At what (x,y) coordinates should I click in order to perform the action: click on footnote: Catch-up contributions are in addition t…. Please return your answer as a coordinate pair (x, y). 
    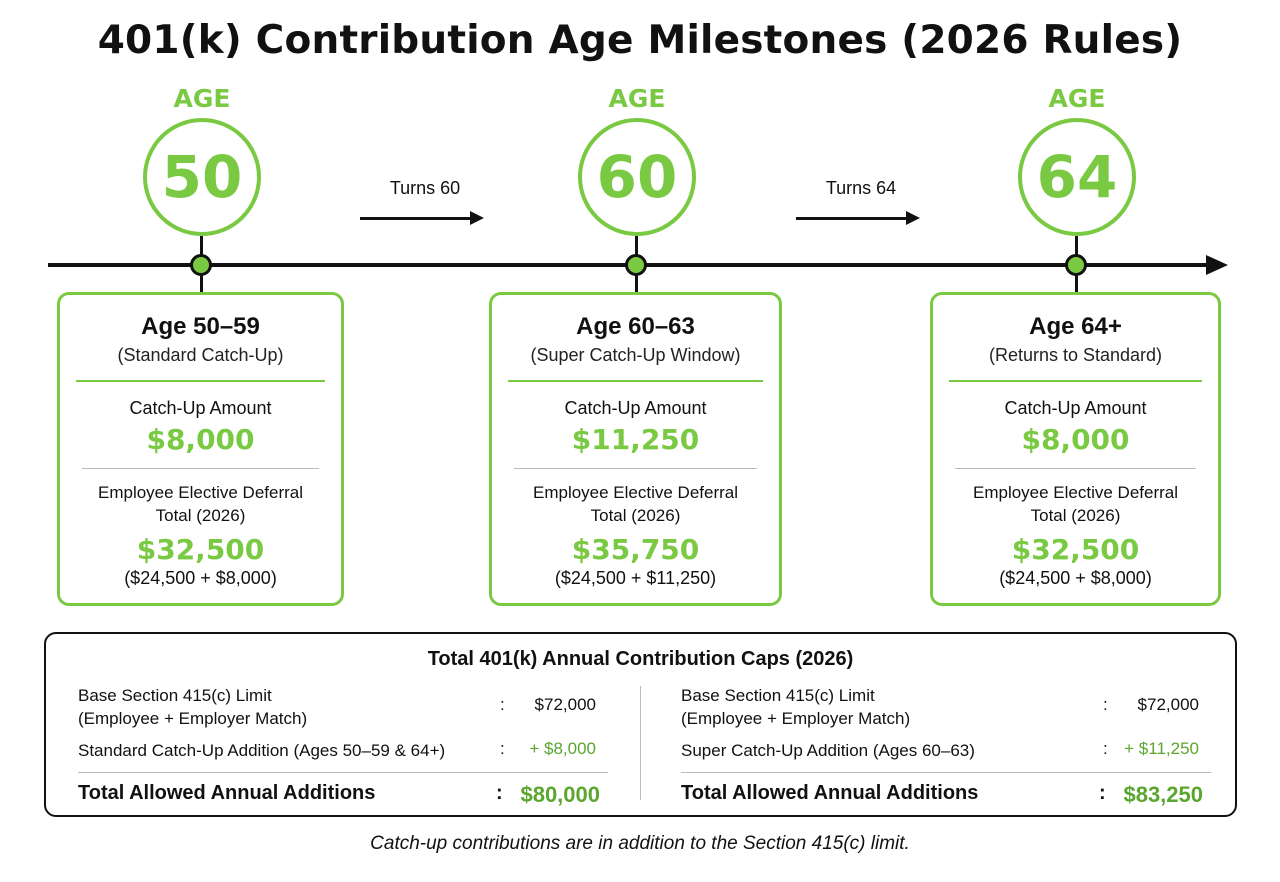
    Looking at the image, I should click on (640, 843).